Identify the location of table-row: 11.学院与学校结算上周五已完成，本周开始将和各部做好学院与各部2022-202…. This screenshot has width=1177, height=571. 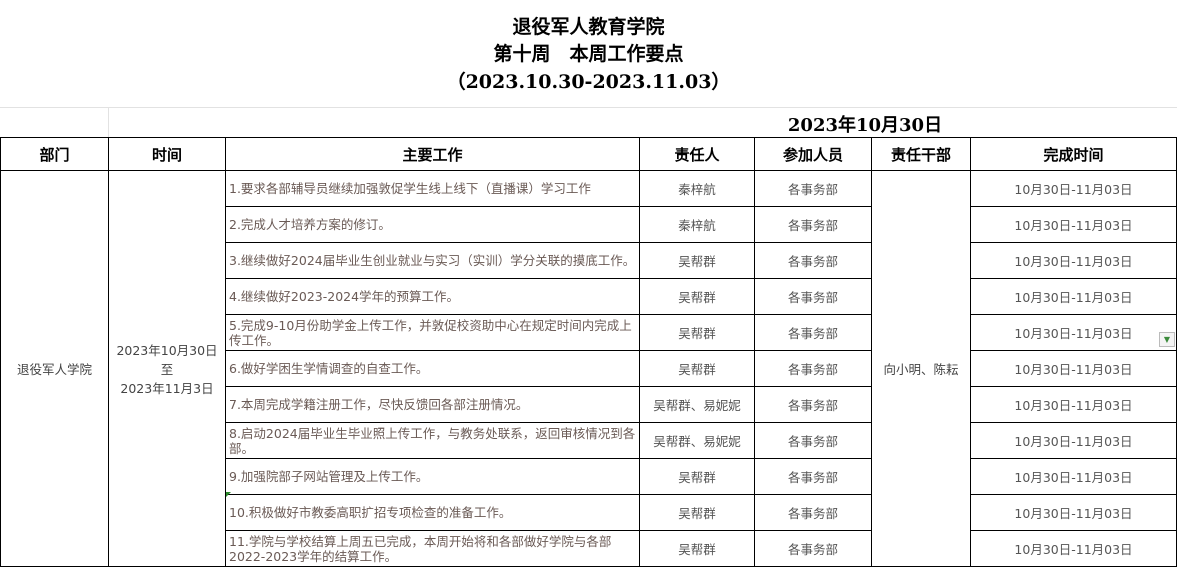
(589, 548).